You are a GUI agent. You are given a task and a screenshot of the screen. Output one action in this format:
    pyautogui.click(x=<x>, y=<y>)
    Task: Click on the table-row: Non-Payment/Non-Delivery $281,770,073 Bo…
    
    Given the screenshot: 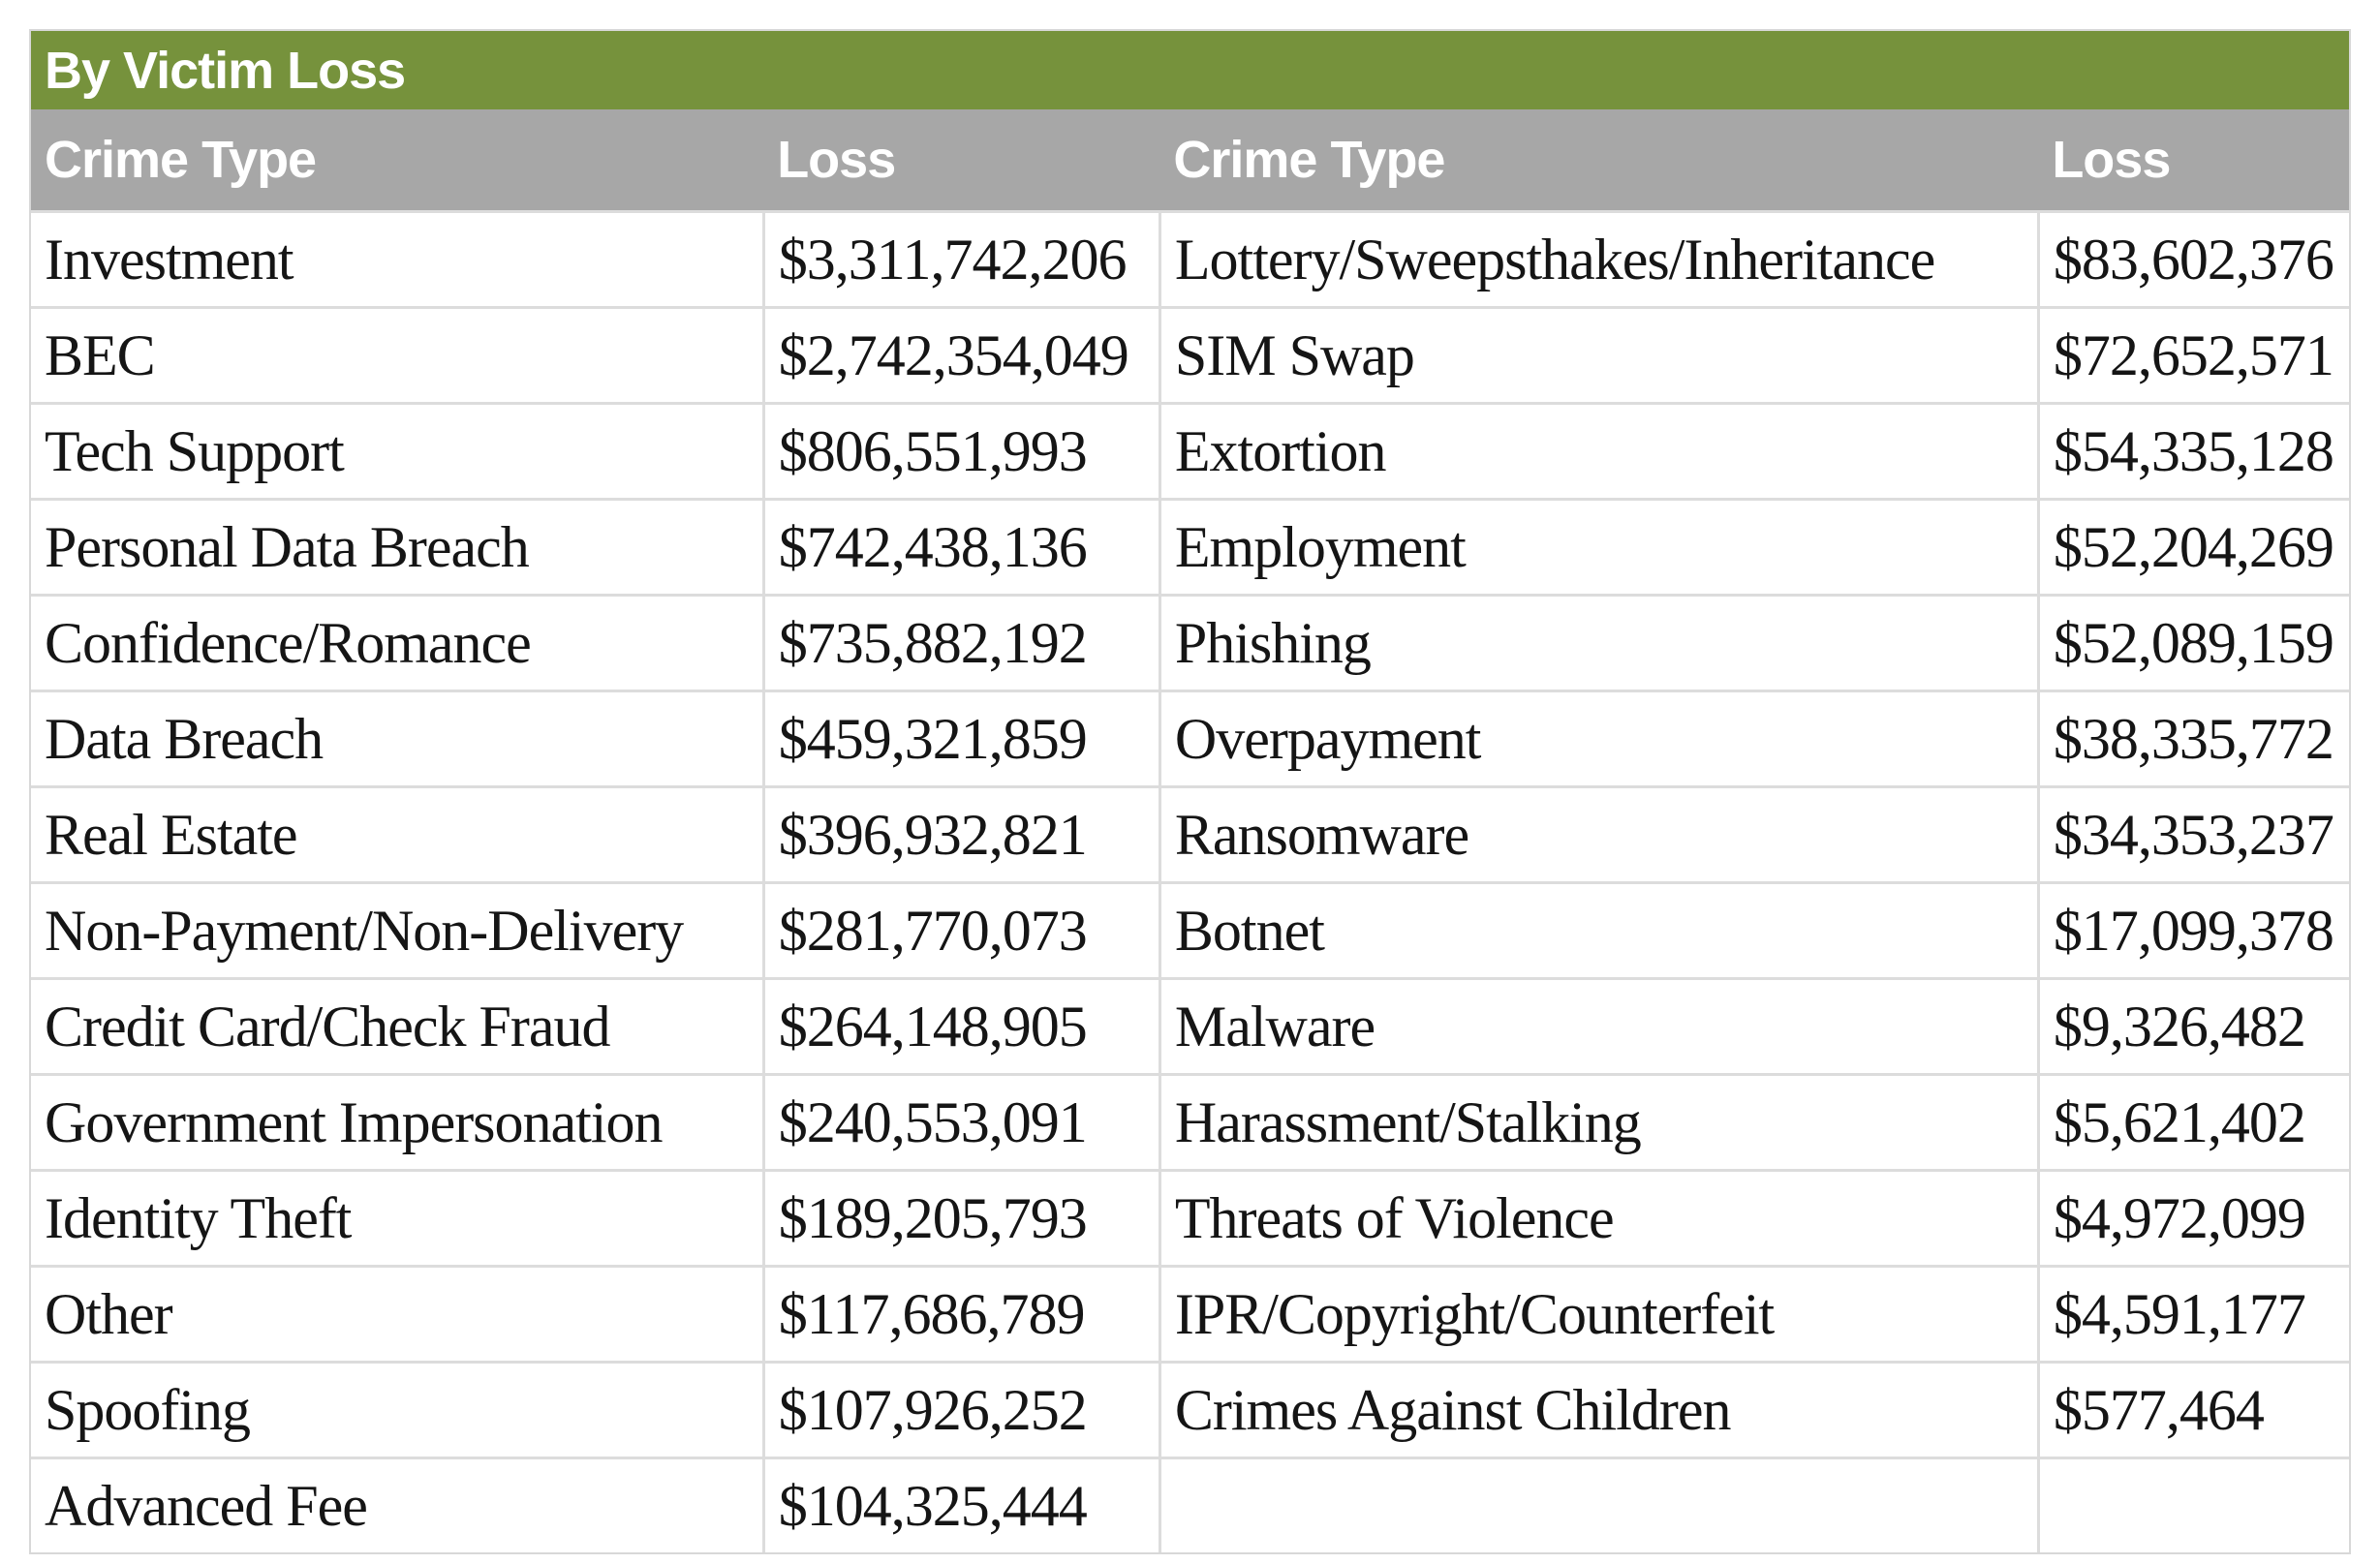 What is the action you would take?
    pyautogui.click(x=1190, y=930)
    